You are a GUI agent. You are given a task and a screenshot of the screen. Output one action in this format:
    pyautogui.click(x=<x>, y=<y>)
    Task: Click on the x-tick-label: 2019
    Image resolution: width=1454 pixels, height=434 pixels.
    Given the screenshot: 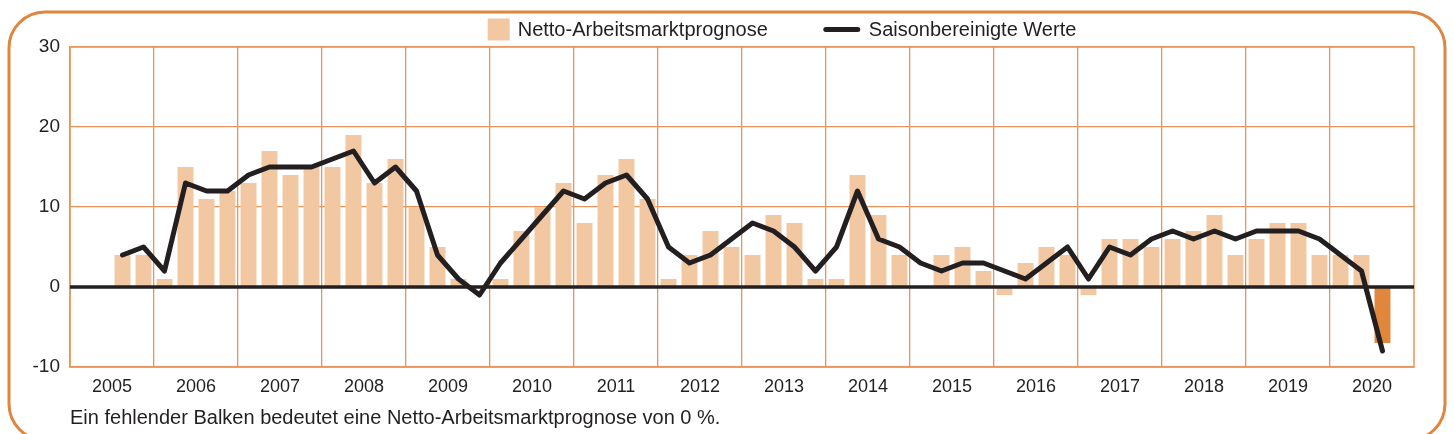 What is the action you would take?
    pyautogui.click(x=1288, y=385)
    